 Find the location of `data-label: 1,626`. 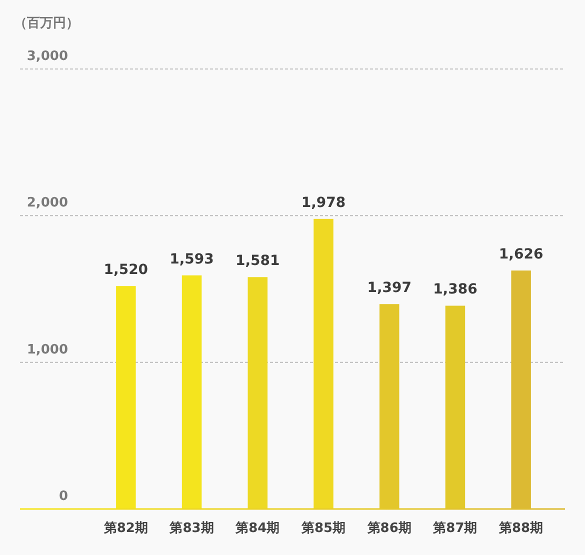

data-label: 1,626 is located at coordinates (521, 254).